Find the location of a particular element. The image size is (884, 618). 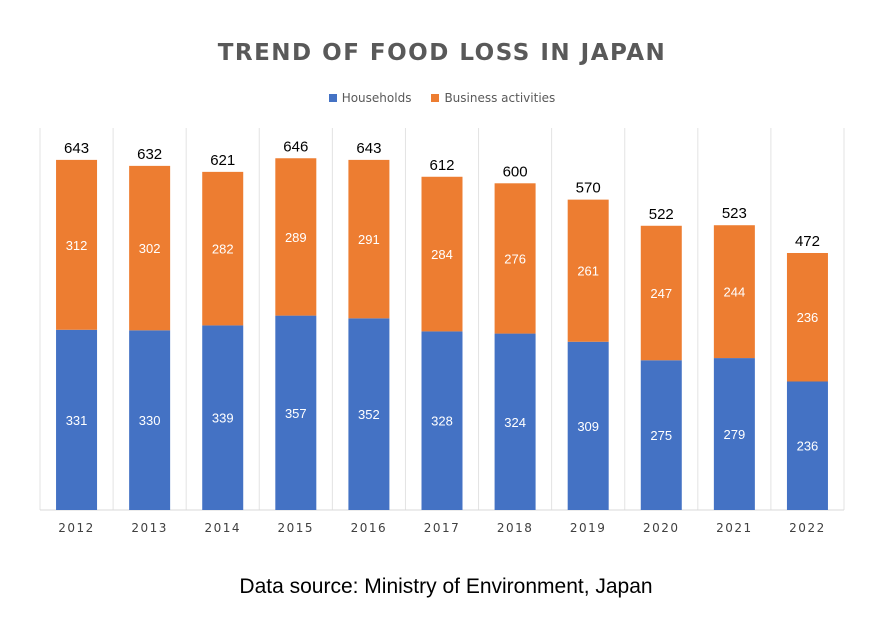

bar-business-2012 is located at coordinates (77, 244).